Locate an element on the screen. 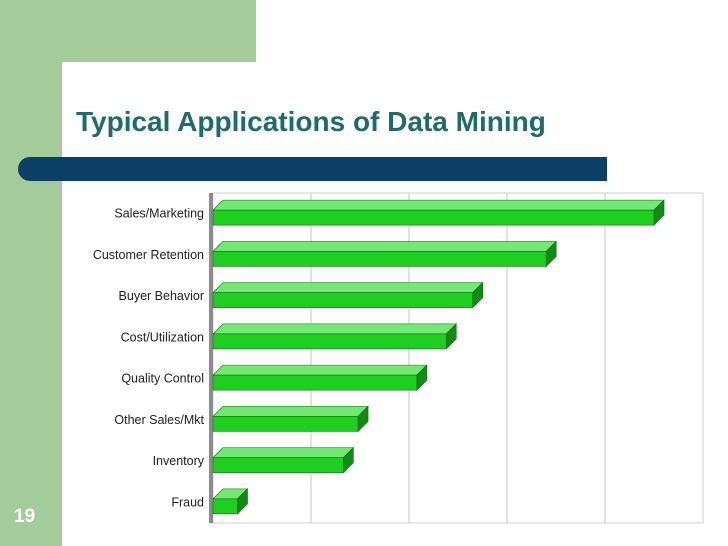 Image resolution: width=728 pixels, height=546 pixels. category-label: Customer Retention is located at coordinates (148, 255).